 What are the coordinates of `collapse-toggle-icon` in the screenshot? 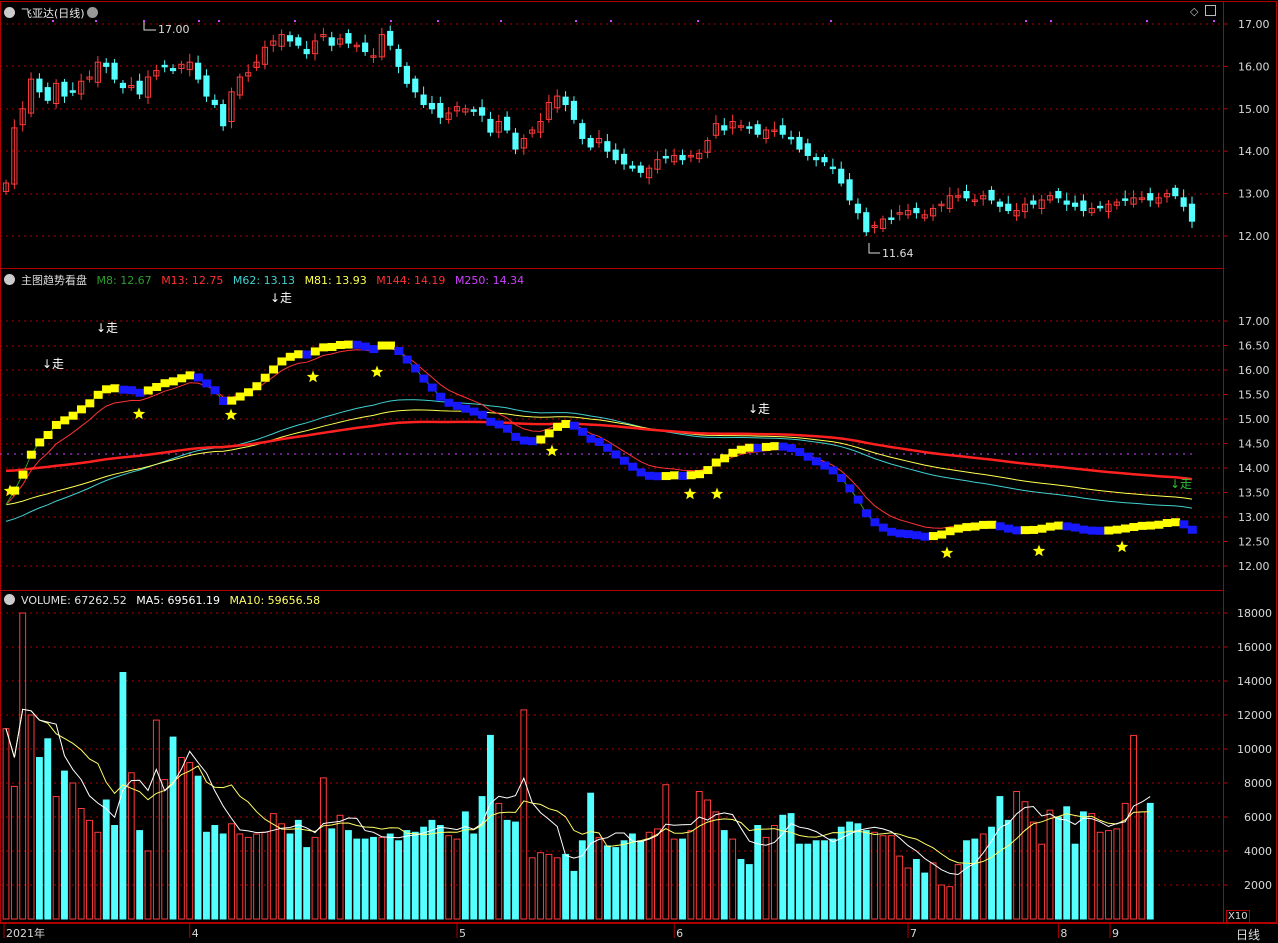 It's located at (9, 12).